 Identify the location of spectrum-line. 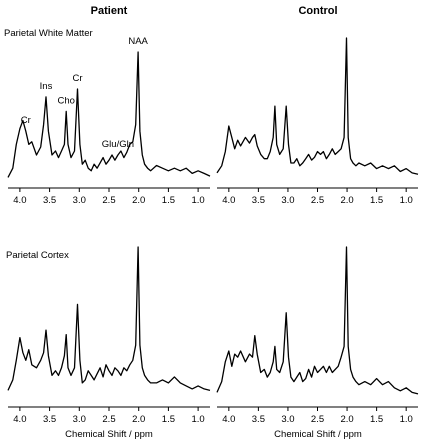
(109, 114).